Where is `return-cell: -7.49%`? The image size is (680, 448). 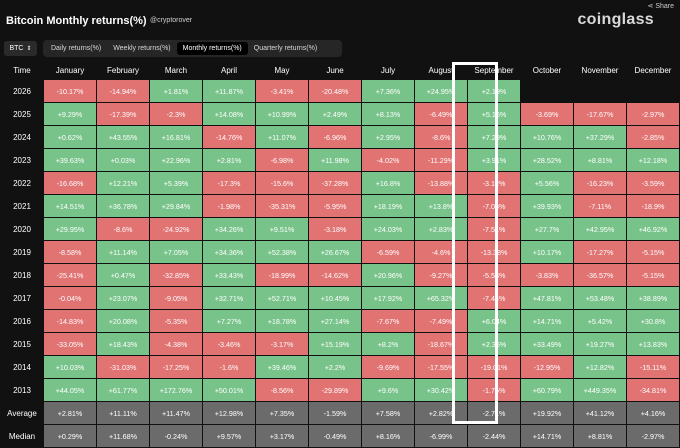 return-cell: -7.49% is located at coordinates (441, 321).